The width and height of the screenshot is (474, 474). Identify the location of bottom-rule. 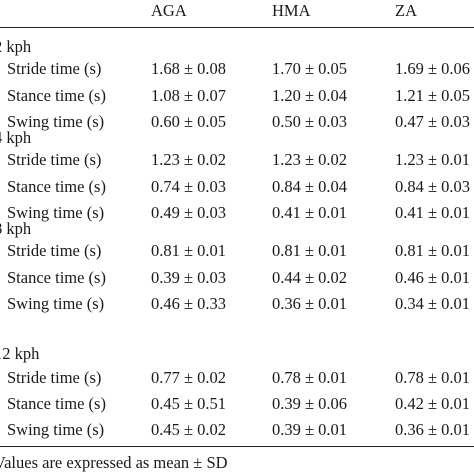
(237, 446).